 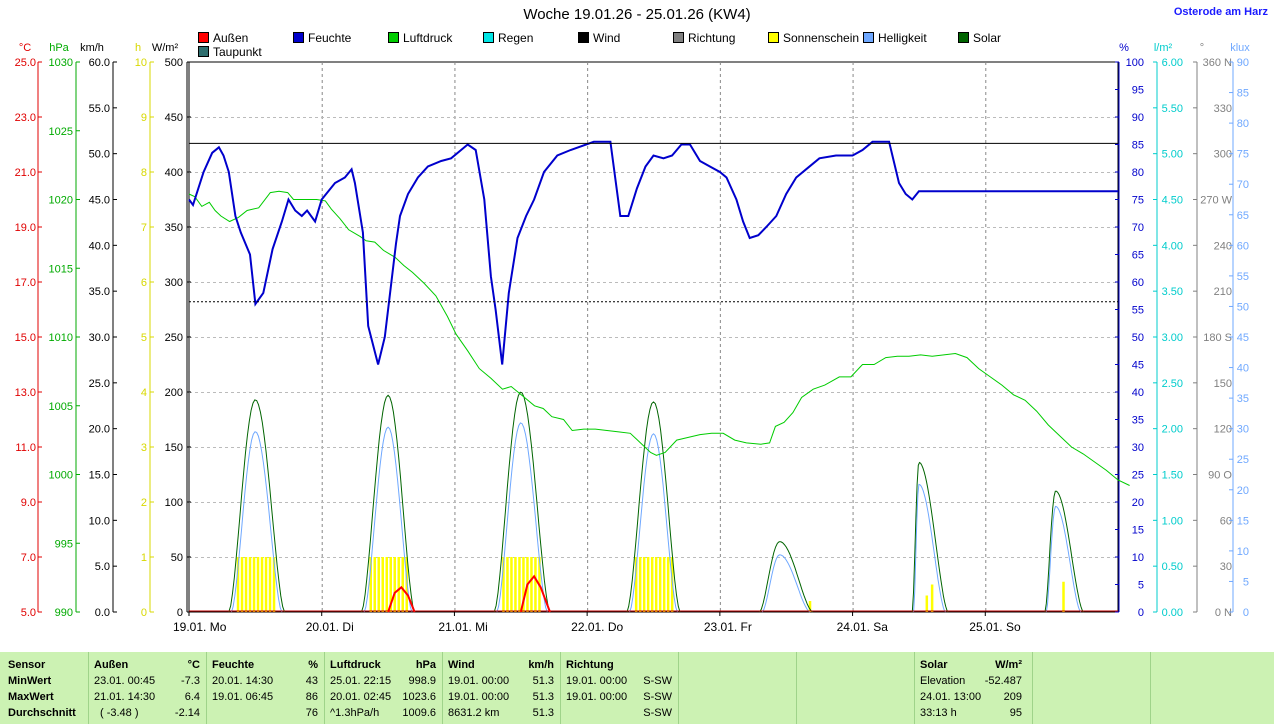 What do you see at coordinates (1226, 567) in the screenshot?
I see `y-tick-label: 30` at bounding box center [1226, 567].